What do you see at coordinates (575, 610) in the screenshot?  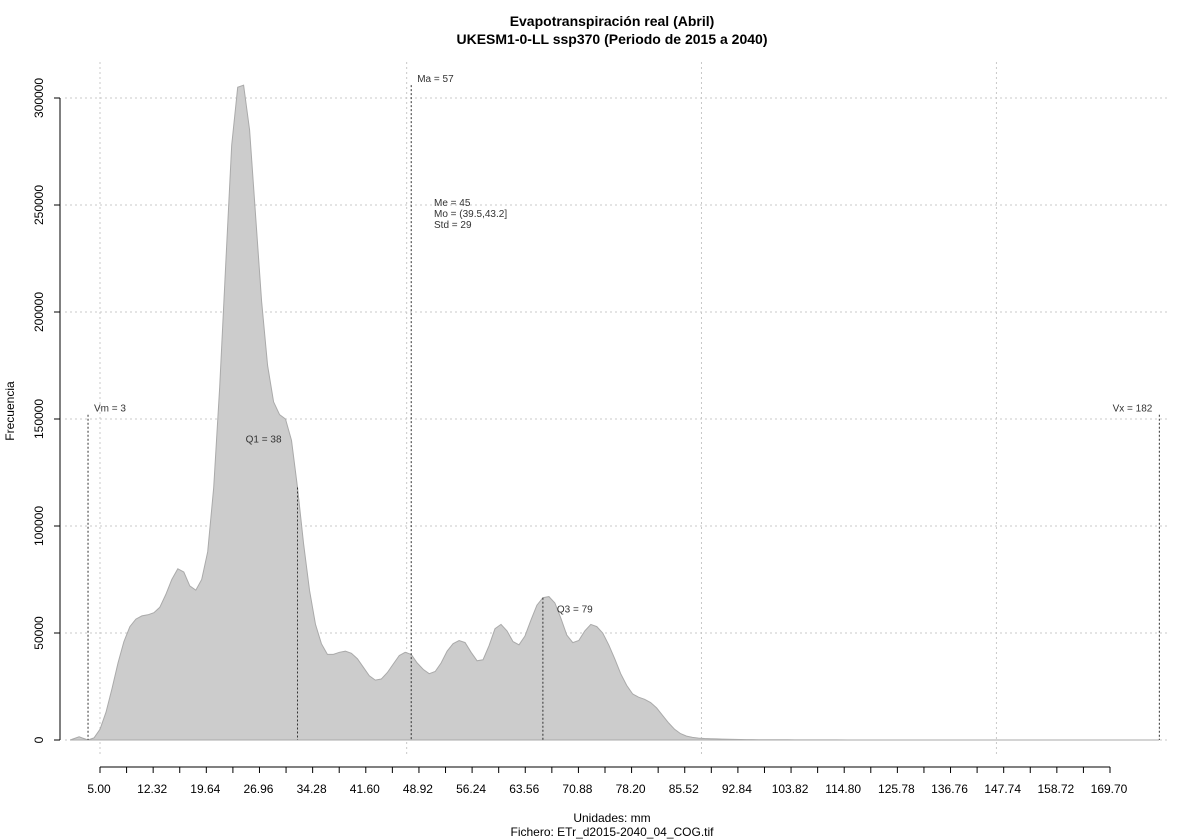 I see `annotation-q3: Q3 = 79` at bounding box center [575, 610].